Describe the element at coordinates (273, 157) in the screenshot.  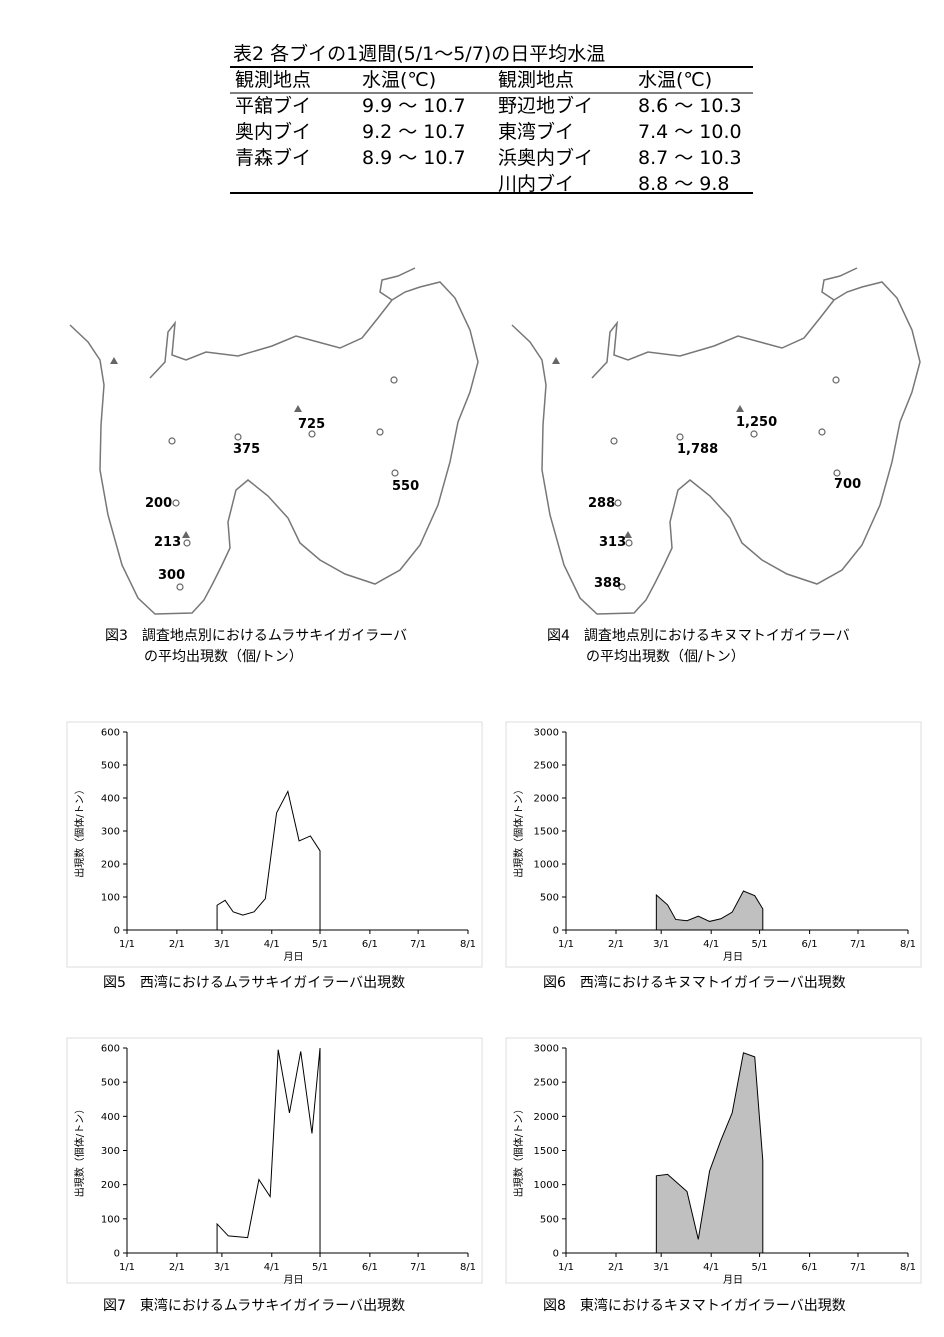
I see `table-cell: 青森ブイ` at that location.